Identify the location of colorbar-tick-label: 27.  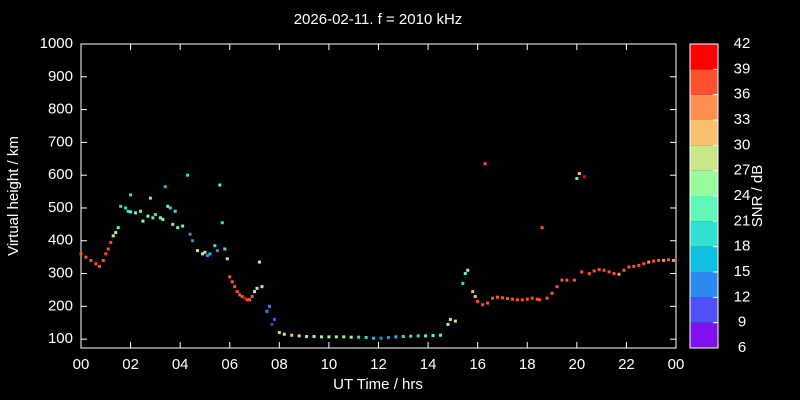
(742, 170).